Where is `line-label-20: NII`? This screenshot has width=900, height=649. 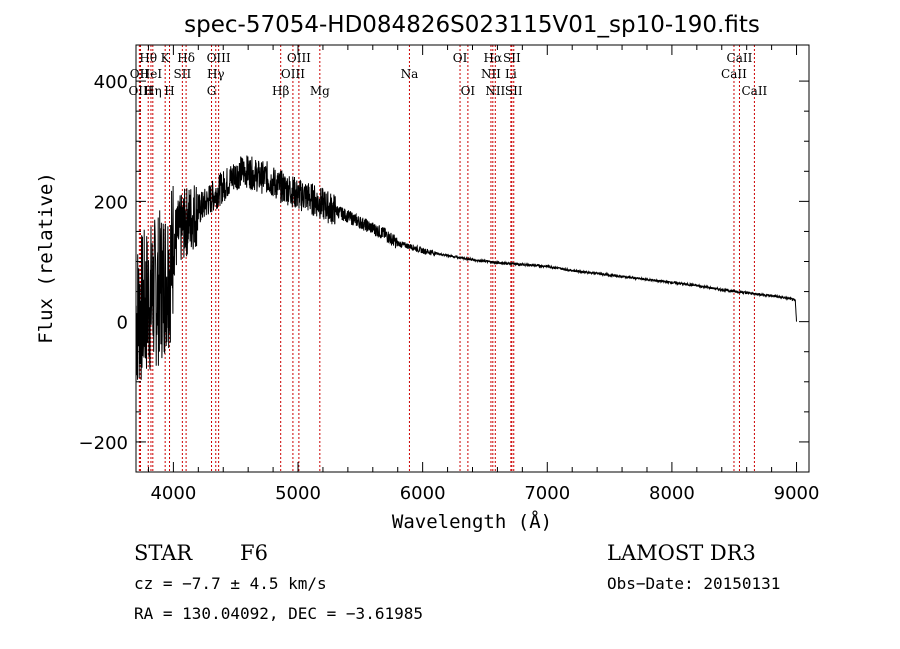
line-label-20: NII is located at coordinates (491, 74).